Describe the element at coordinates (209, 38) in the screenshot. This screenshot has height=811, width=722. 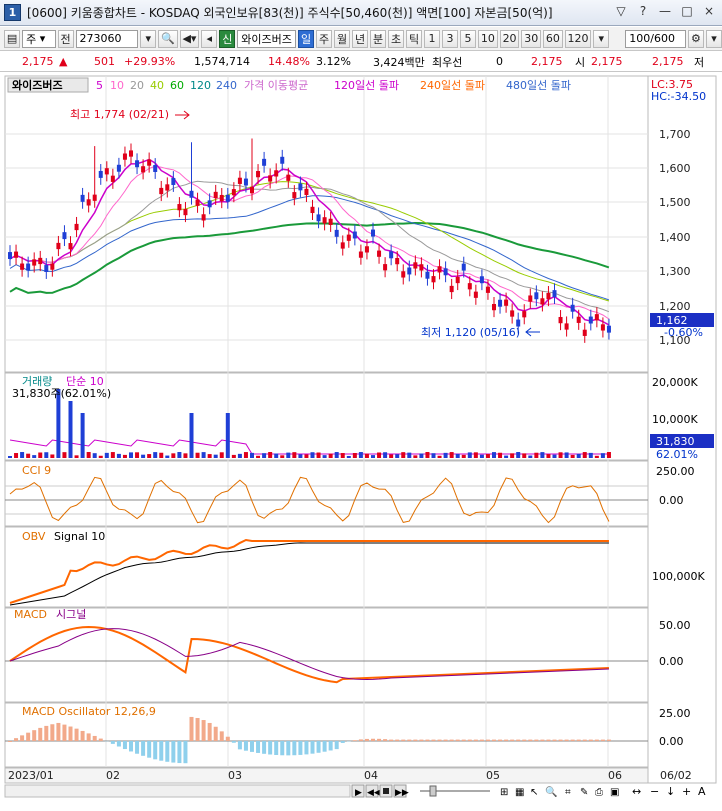
I see `prev-stock-icon: ◂` at that location.